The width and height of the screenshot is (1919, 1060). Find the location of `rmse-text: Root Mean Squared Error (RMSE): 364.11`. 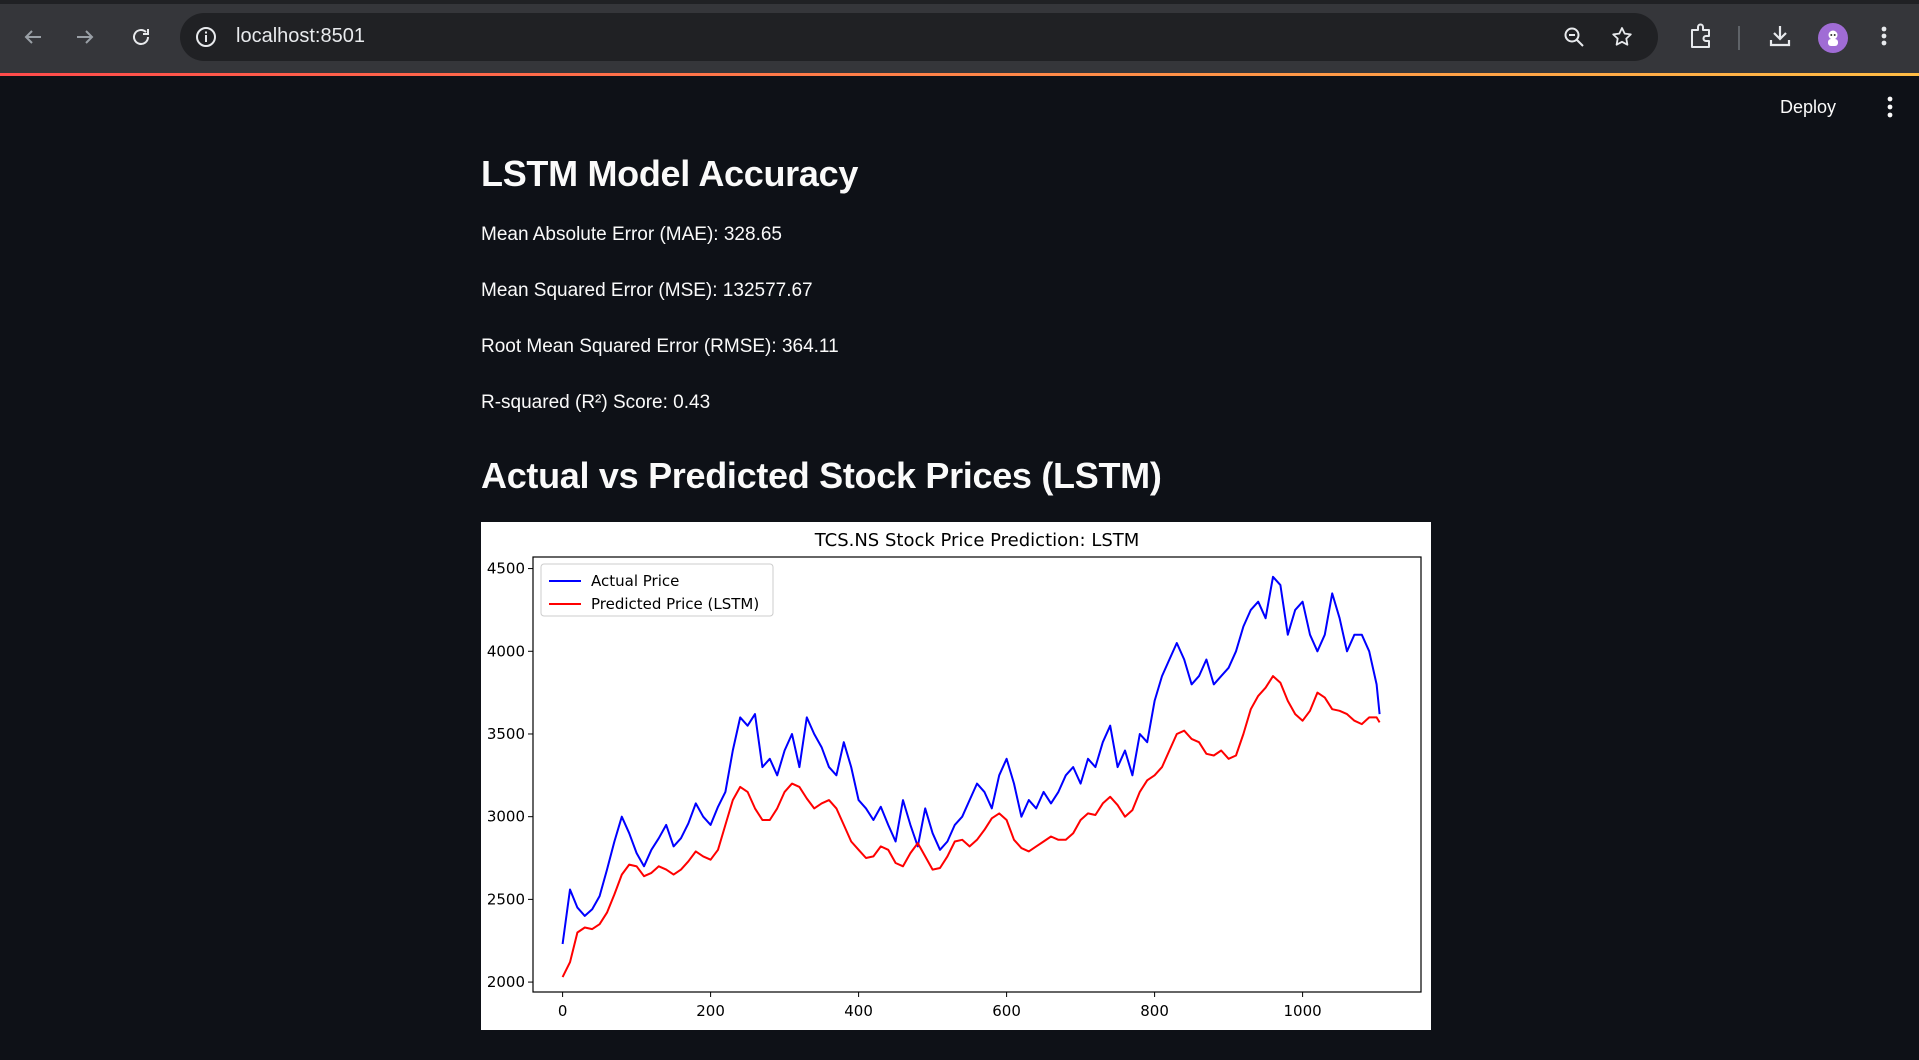

rmse-text: Root Mean Squared Error (RMSE): 364.11 is located at coordinates (660, 346).